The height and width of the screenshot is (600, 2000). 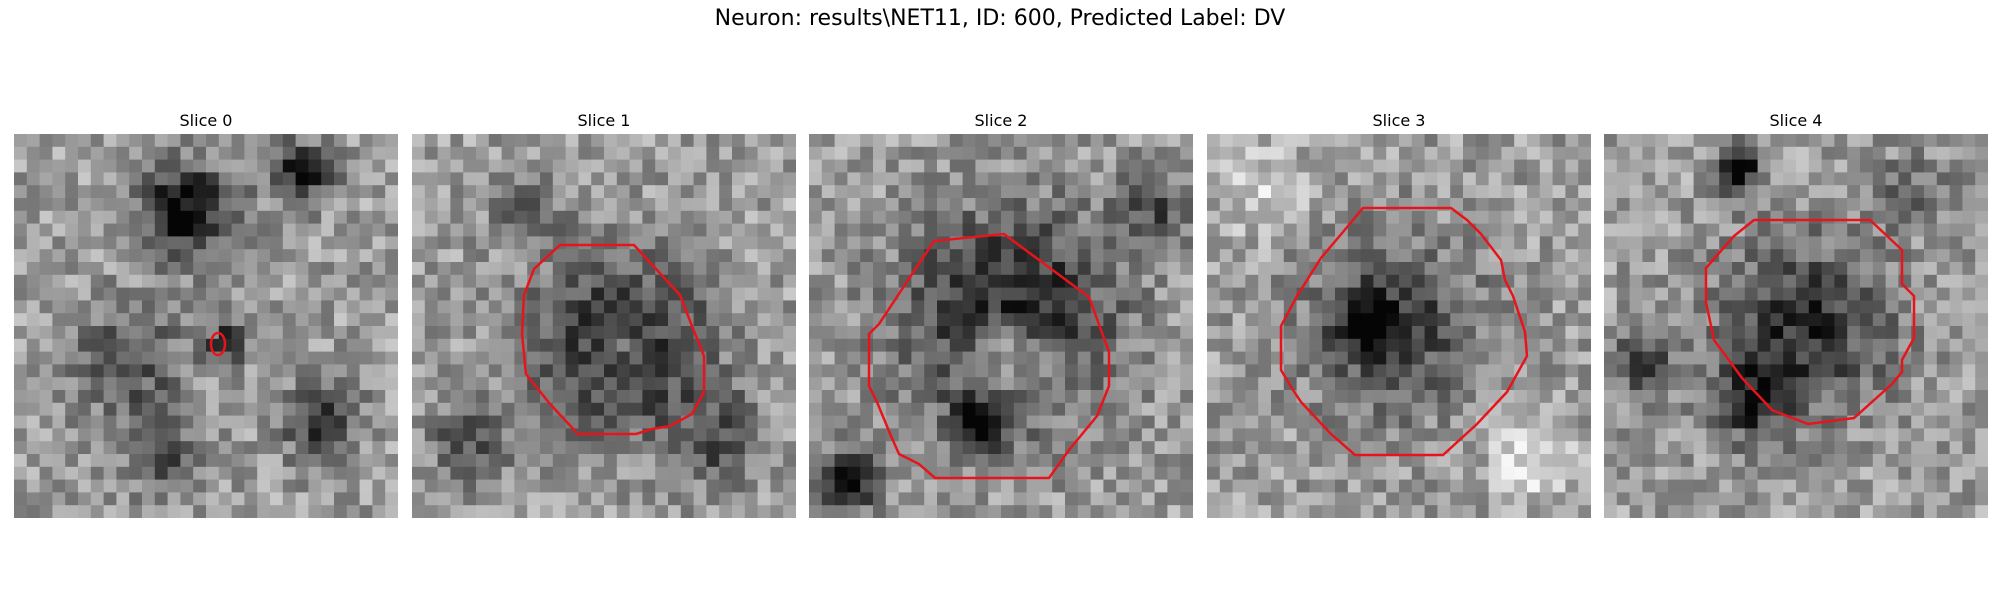 I want to click on slice-title: Slice 0, so click(x=206, y=120).